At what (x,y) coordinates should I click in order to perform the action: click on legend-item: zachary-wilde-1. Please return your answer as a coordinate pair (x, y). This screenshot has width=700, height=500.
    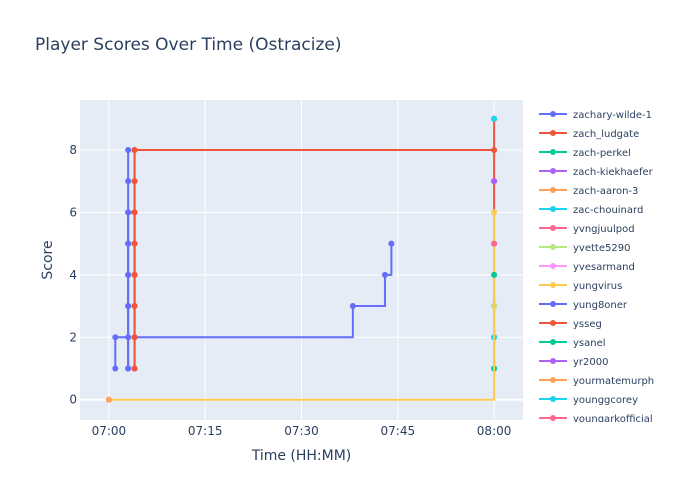
    Looking at the image, I should click on (595, 115).